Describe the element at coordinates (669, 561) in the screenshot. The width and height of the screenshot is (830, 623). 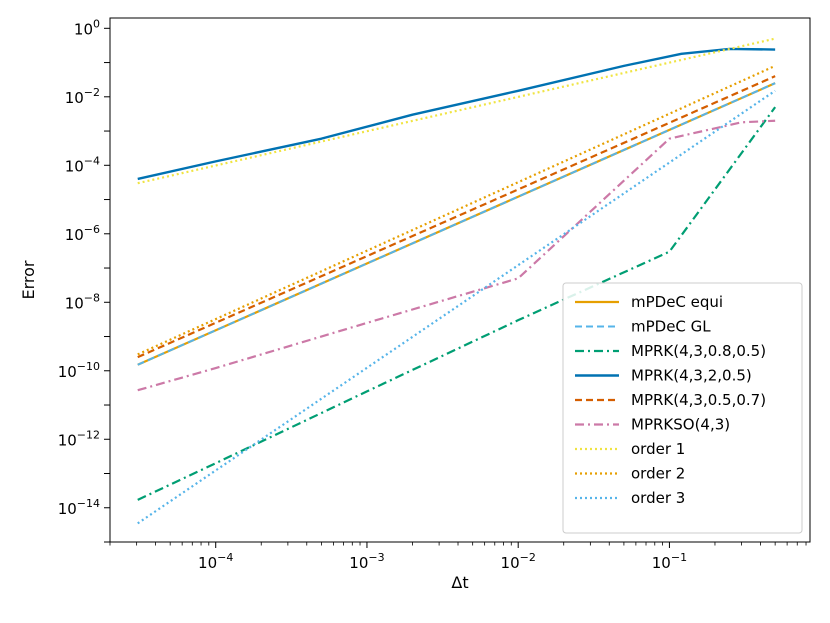
I see `x-tick-label: 10⁻¹` at that location.